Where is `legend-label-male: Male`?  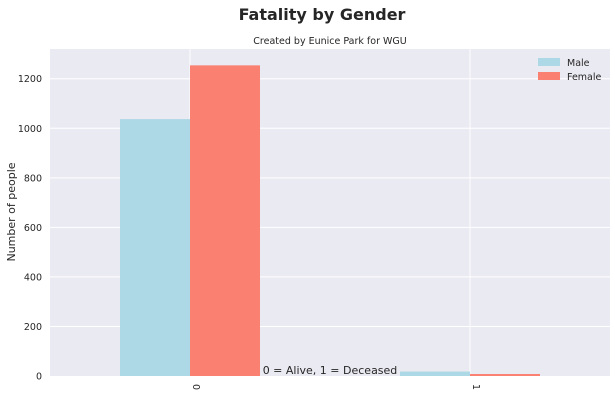
legend-label-male: Male is located at coordinates (578, 63).